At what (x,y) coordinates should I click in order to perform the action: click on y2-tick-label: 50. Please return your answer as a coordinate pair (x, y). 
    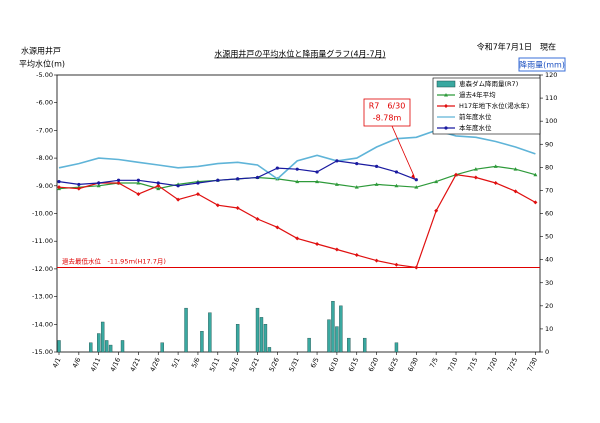
    Looking at the image, I should click on (549, 237).